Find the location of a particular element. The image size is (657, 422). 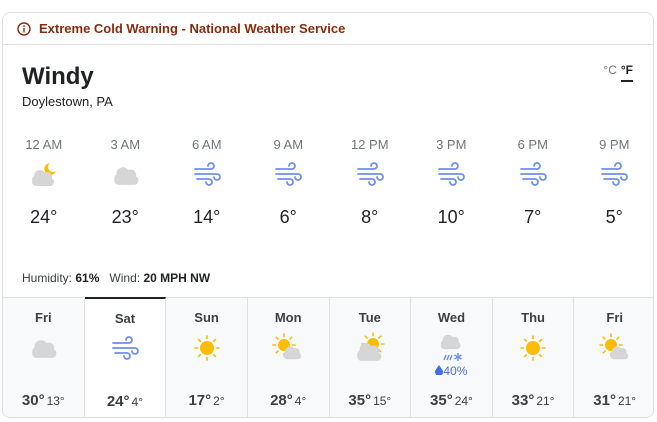

hour-time: 9 PM is located at coordinates (614, 144).